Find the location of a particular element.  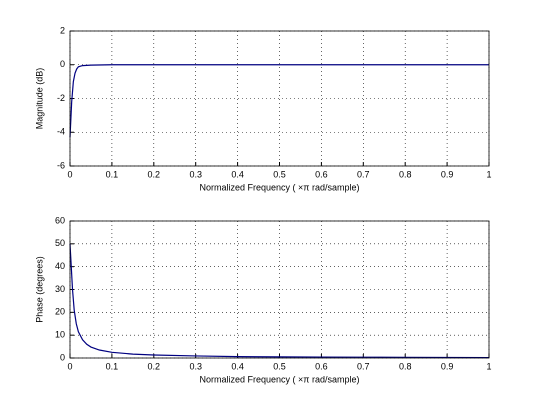

y-axis-label: Phase (degrees) is located at coordinates (39, 289).